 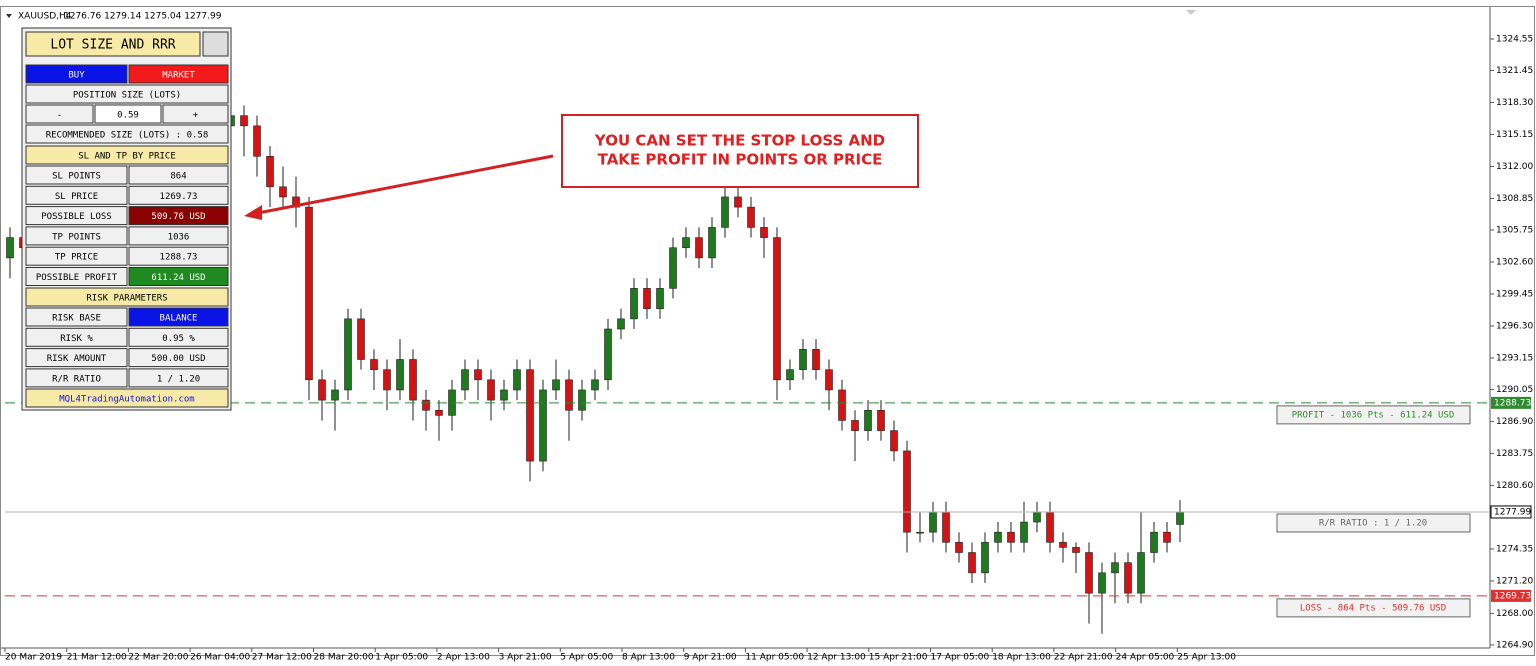 What do you see at coordinates (405, 184) in the screenshot?
I see `arrow` at bounding box center [405, 184].